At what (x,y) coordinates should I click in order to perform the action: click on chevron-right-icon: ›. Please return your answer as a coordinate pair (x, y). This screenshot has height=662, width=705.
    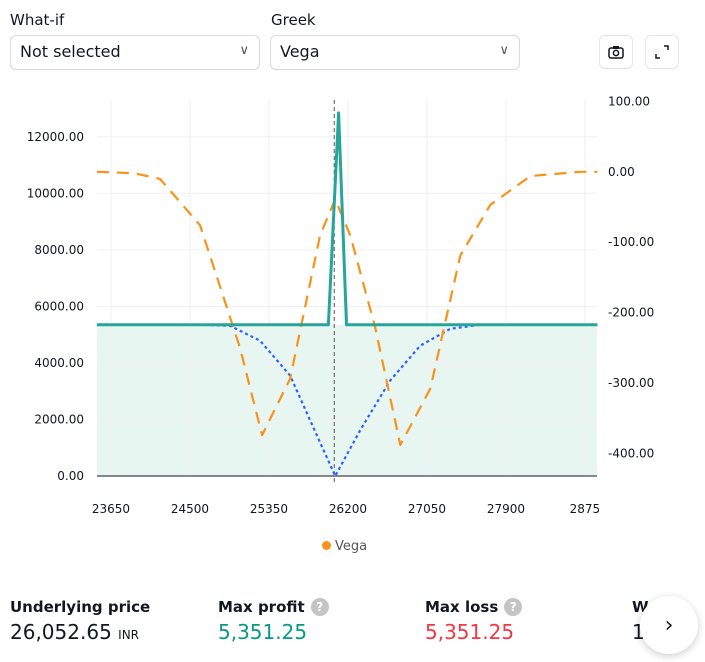
    Looking at the image, I should click on (669, 625).